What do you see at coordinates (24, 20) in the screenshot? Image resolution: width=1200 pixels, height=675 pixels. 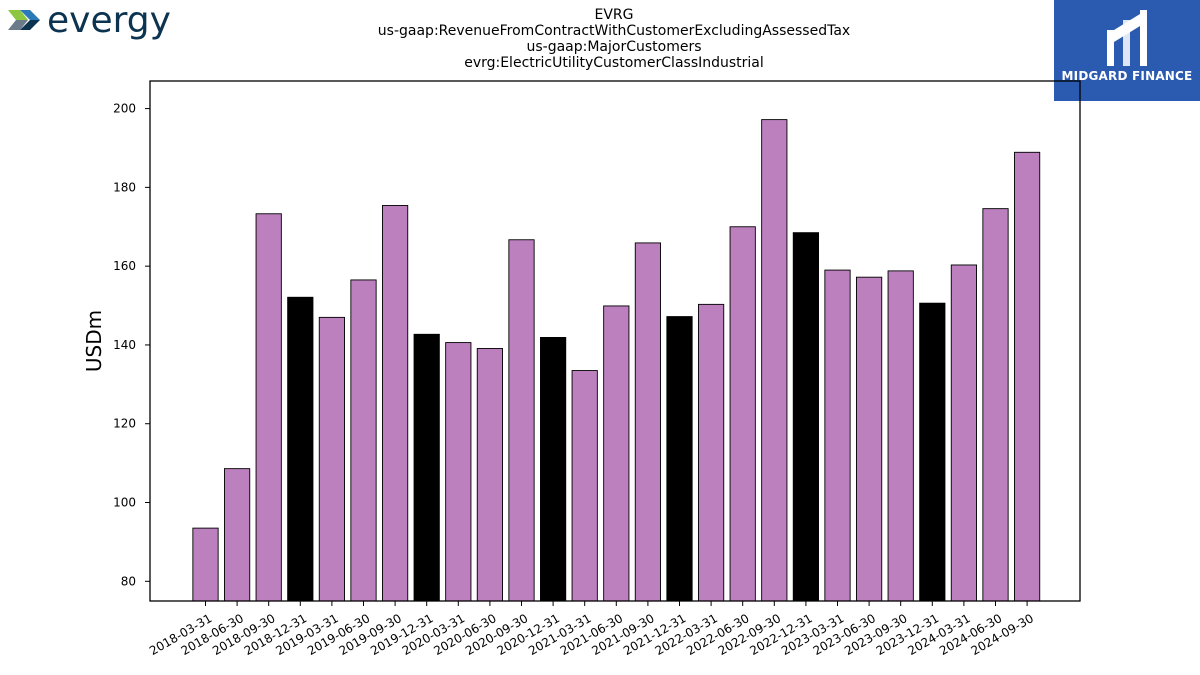 I see `evergy-chevron-icon` at bounding box center [24, 20].